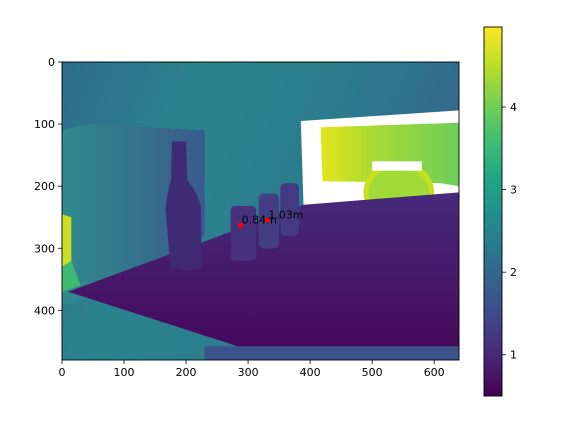 Image resolution: width=574 pixels, height=426 pixels. Describe the element at coordinates (285, 214) in the screenshot. I see `depth-label: 1.03m` at that location.